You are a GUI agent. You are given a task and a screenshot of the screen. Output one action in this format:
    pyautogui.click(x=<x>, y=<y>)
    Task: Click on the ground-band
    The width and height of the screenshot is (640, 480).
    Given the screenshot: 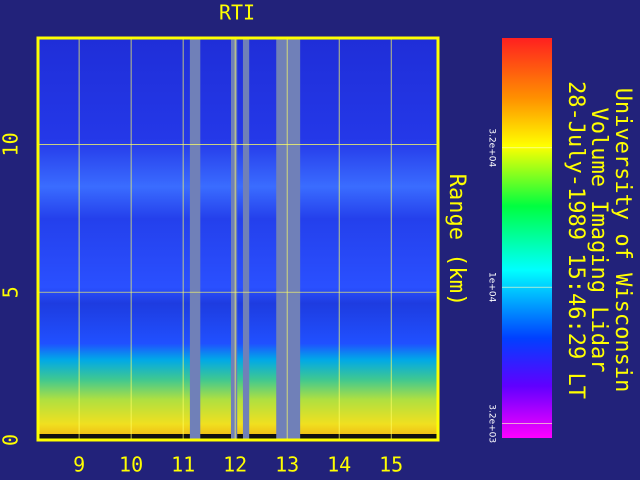 What is the action you would take?
    pyautogui.click(x=238, y=436)
    